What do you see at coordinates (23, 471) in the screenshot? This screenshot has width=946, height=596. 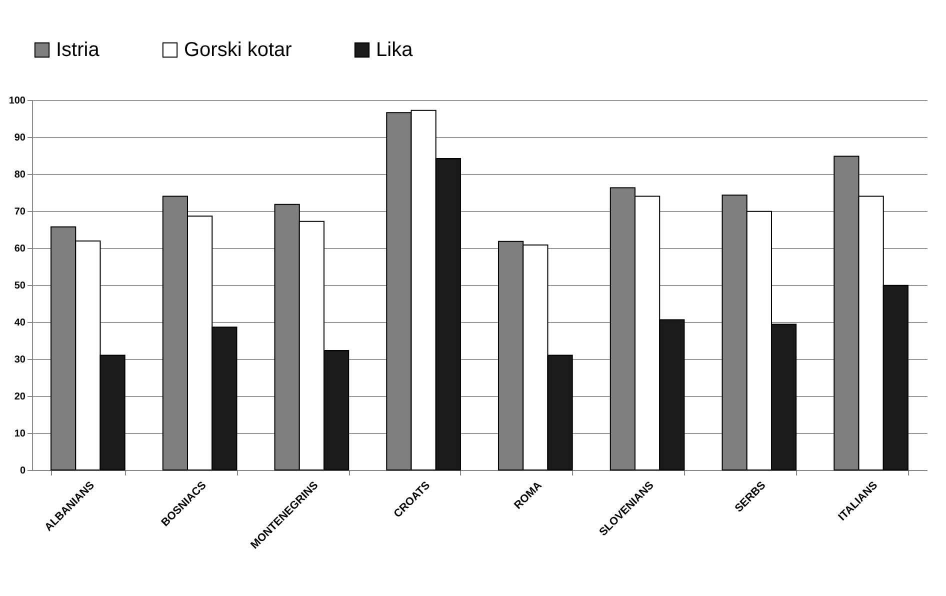 I see `y-tick-label: 0` at bounding box center [23, 471].